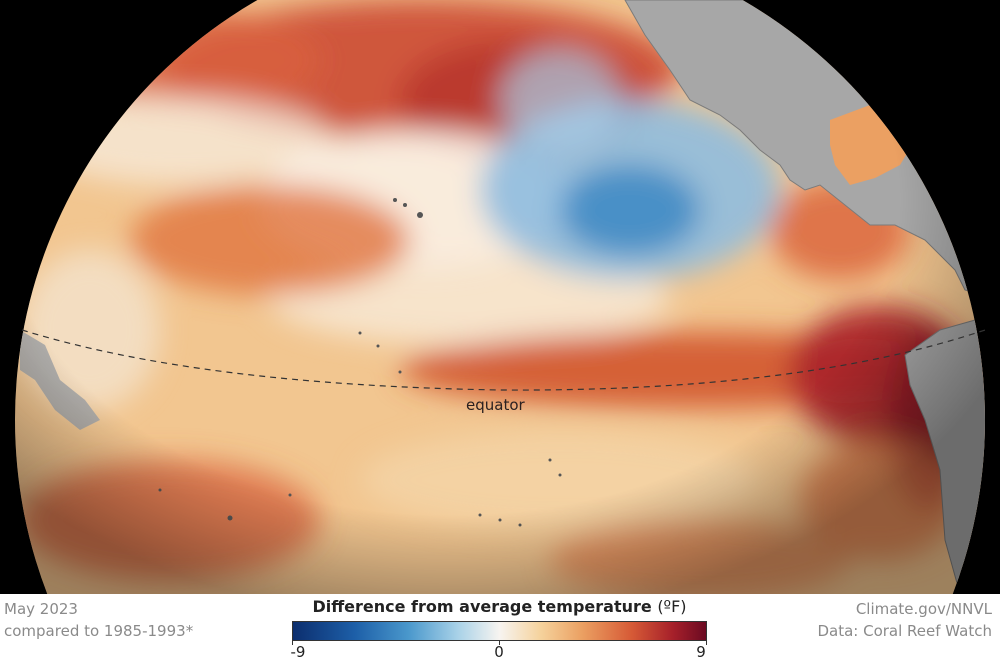 The width and height of the screenshot is (1000, 666). I want to click on legend-title: Difference from average temperature (ºF), so click(499, 606).